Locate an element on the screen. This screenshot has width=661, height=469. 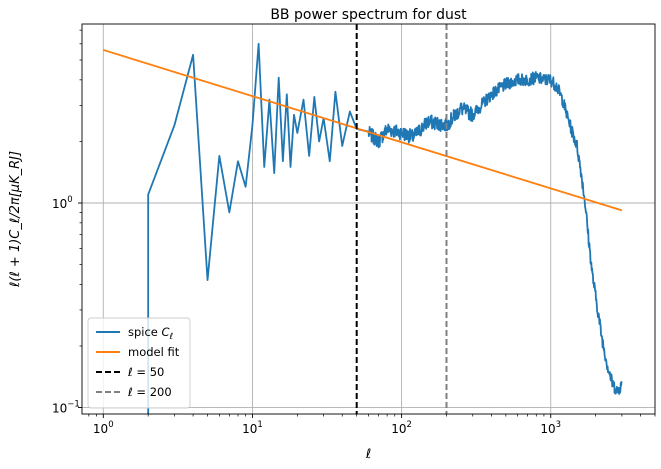
chart-title: BB power spectrum for dust is located at coordinates (368, 15).